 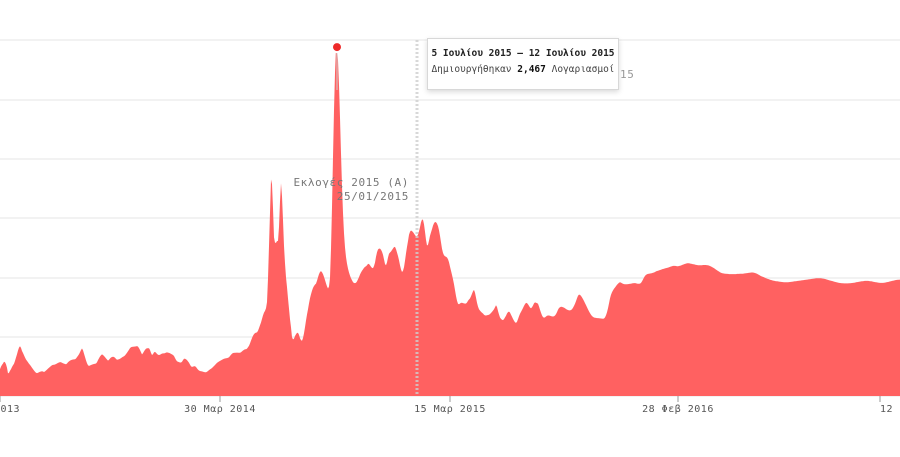 I want to click on annotation-date: 25/01/2015, so click(x=373, y=196).